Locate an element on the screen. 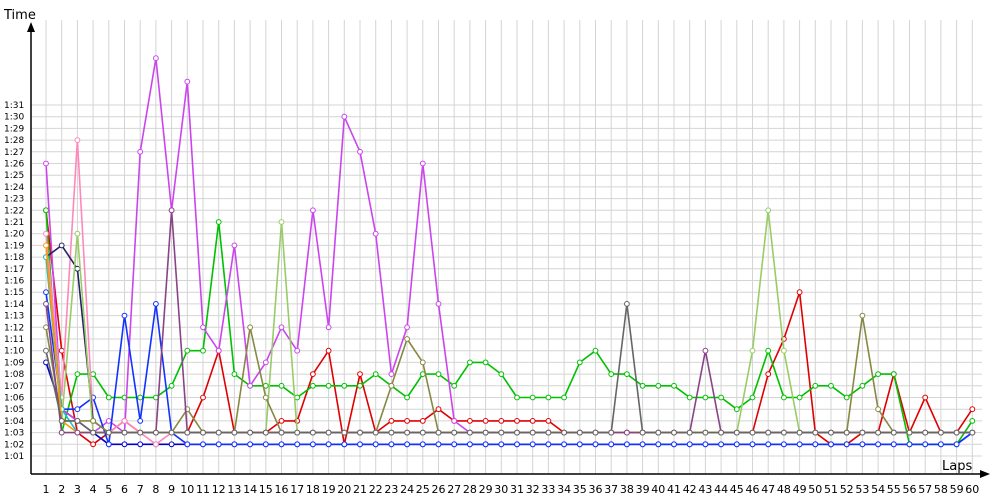 The height and width of the screenshot is (500, 1000). y-tick-label: 1:07 is located at coordinates (14, 387).